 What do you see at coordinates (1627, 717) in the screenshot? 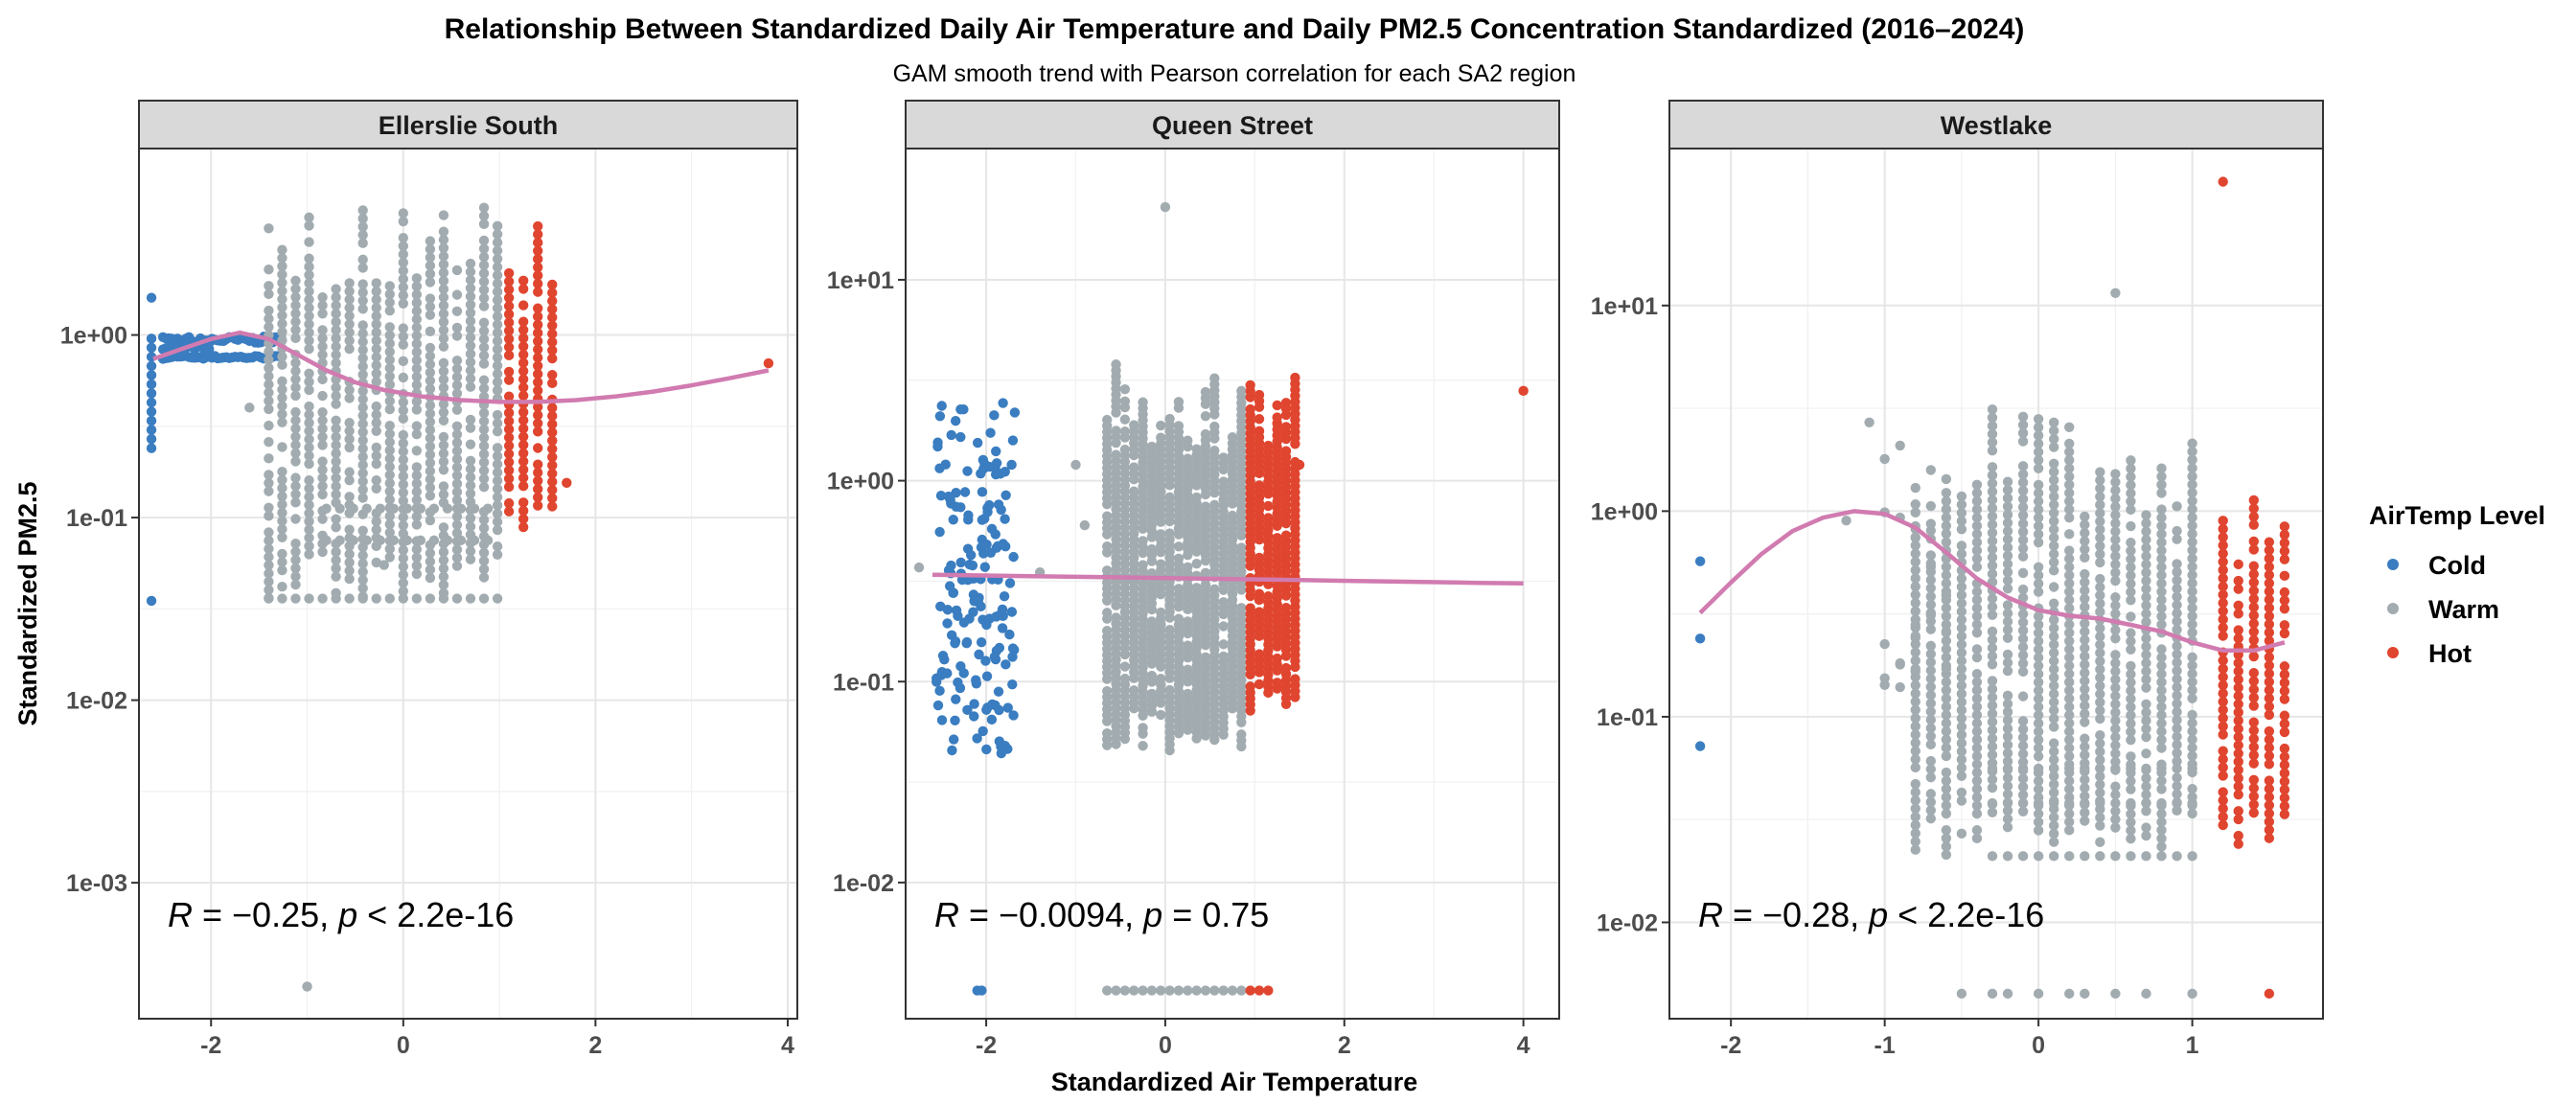
I see `y-tick-label: 1e-01` at bounding box center [1627, 717].